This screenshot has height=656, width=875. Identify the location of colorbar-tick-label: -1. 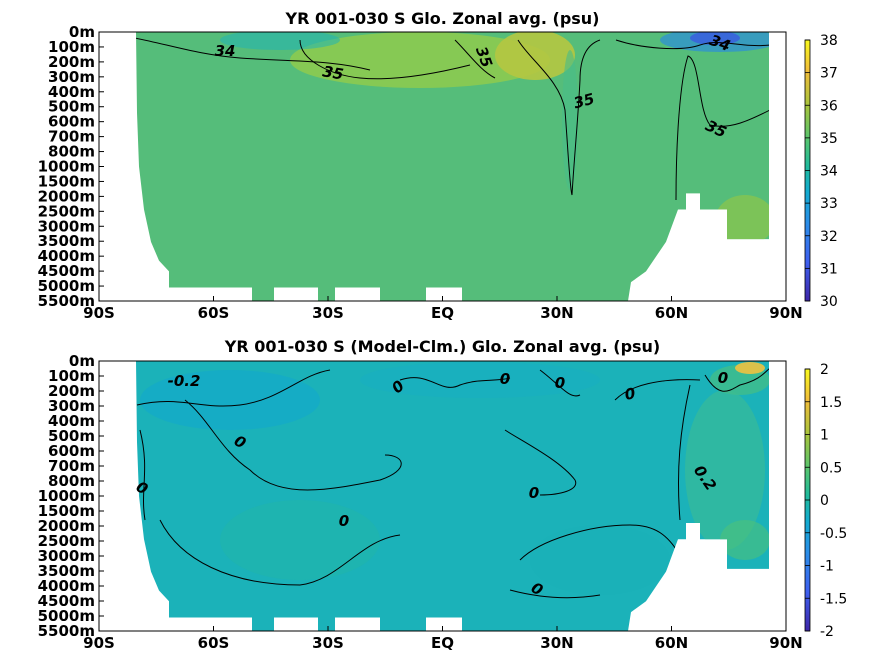
(827, 567).